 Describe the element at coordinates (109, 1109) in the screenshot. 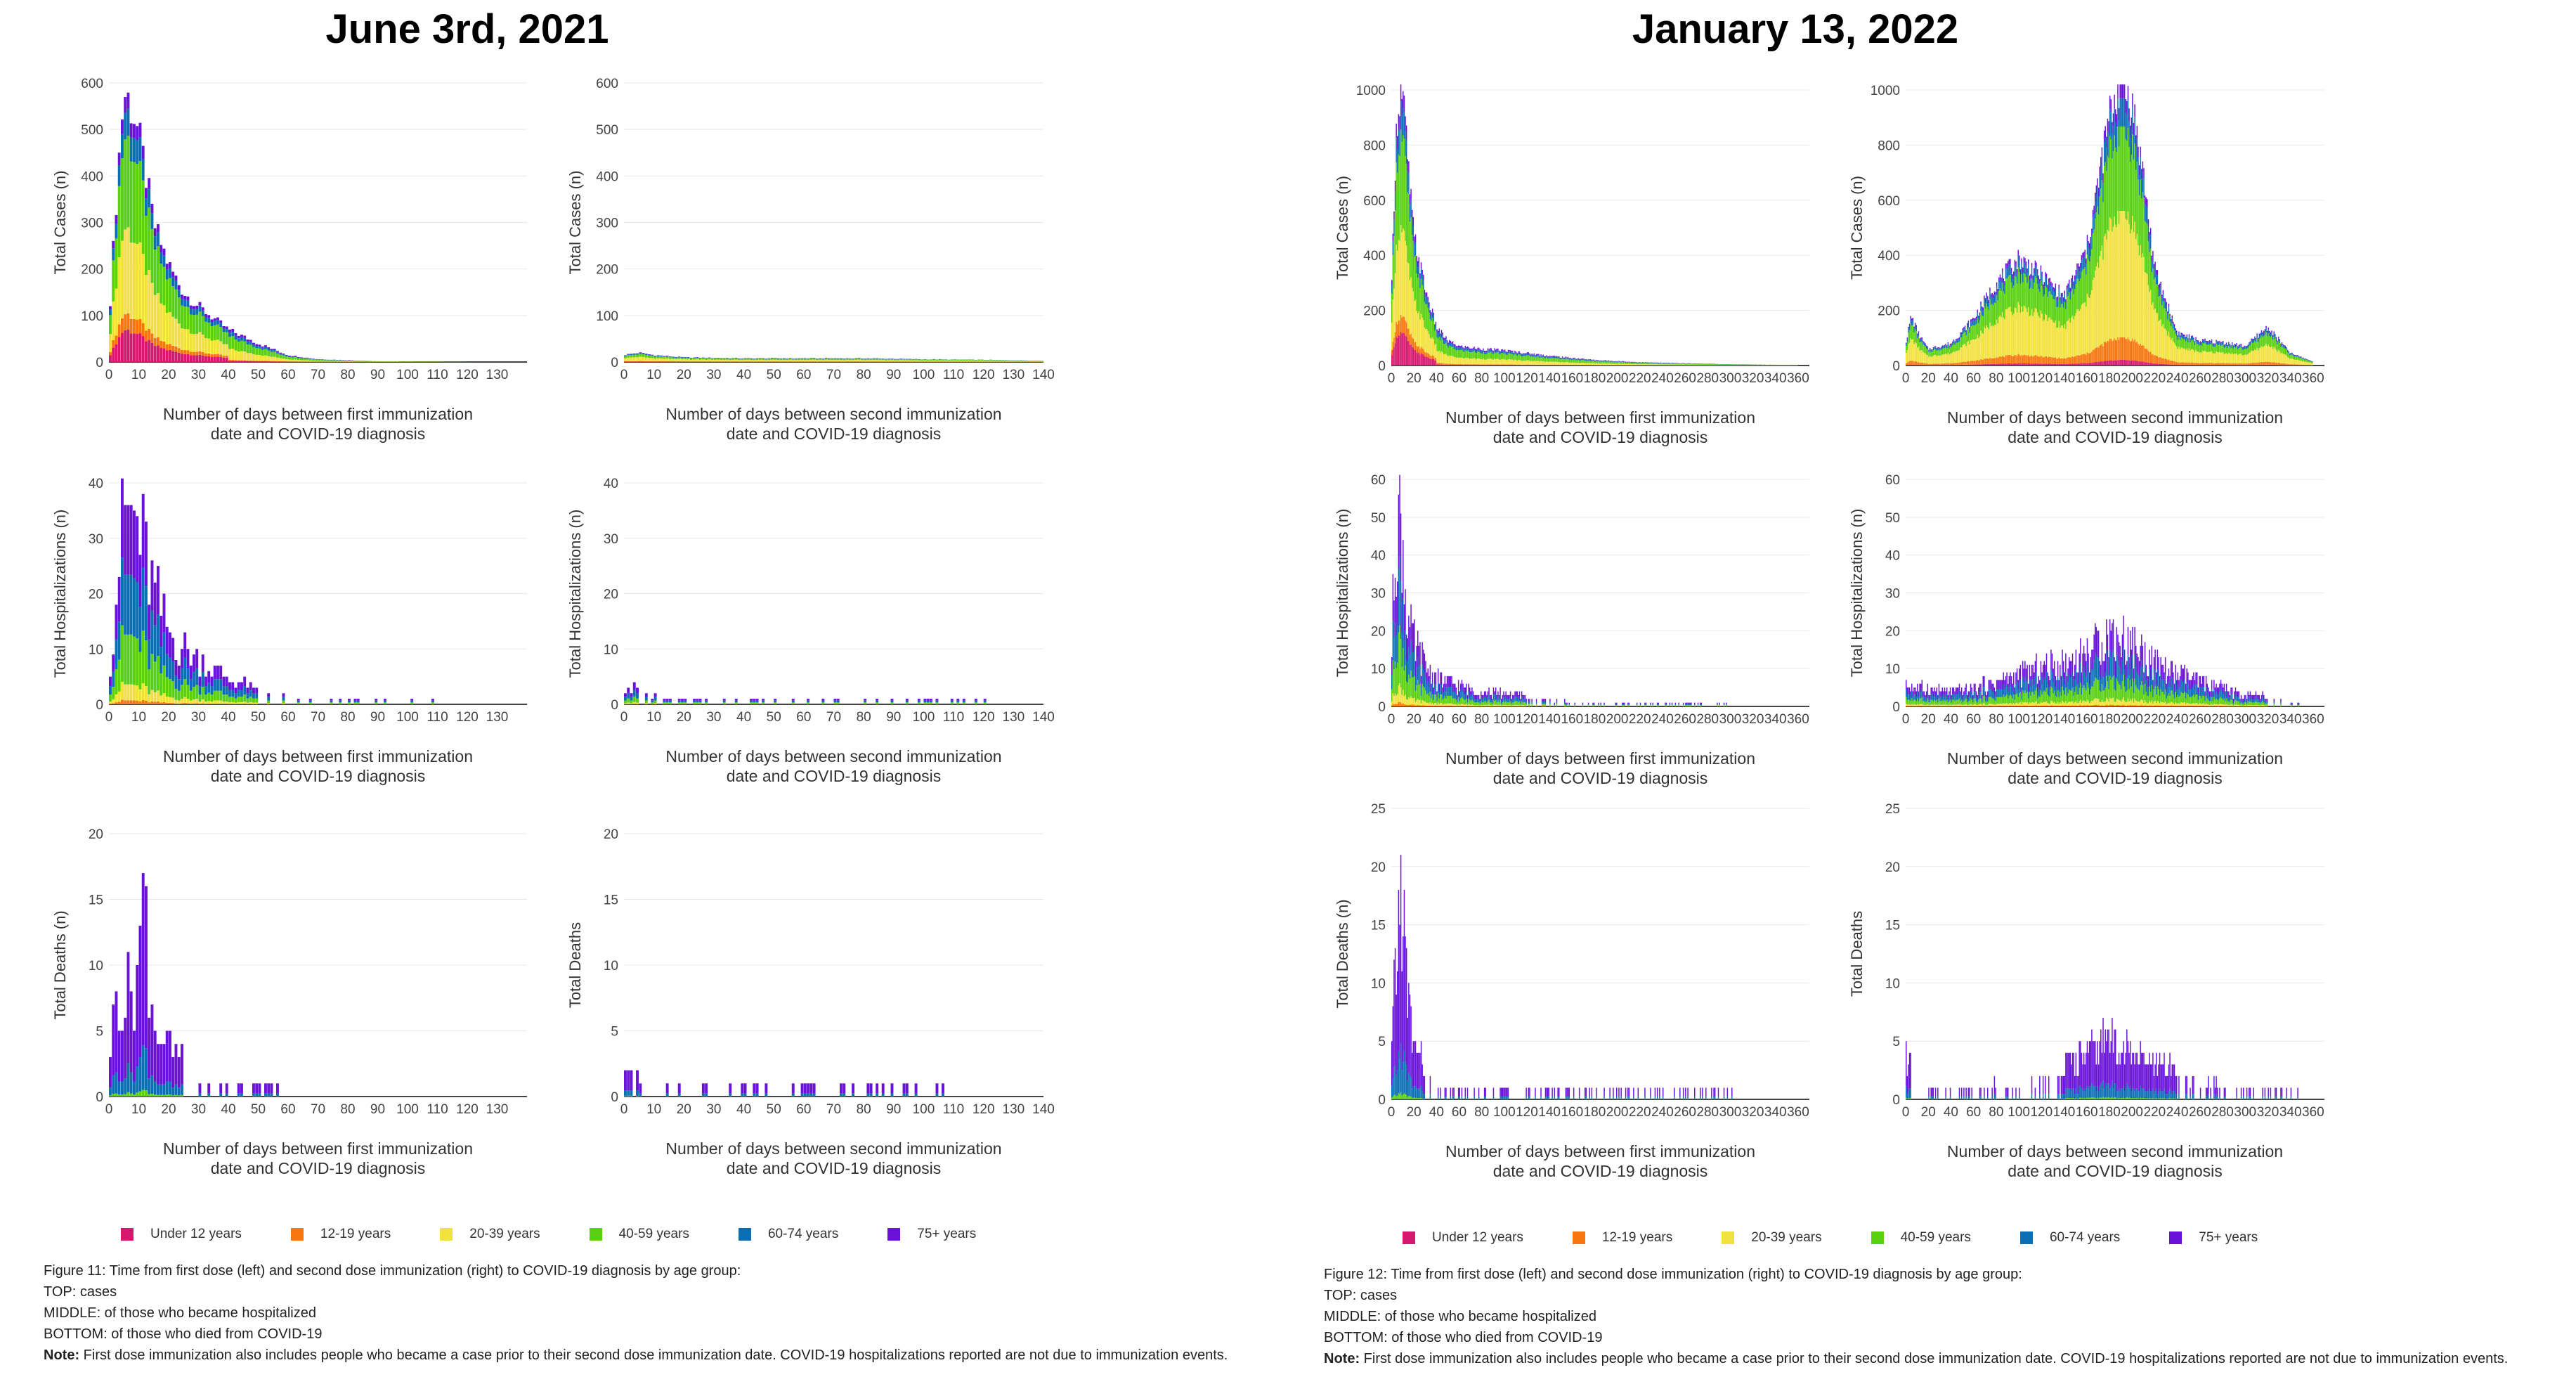

I see `x-tick-label: 0` at that location.